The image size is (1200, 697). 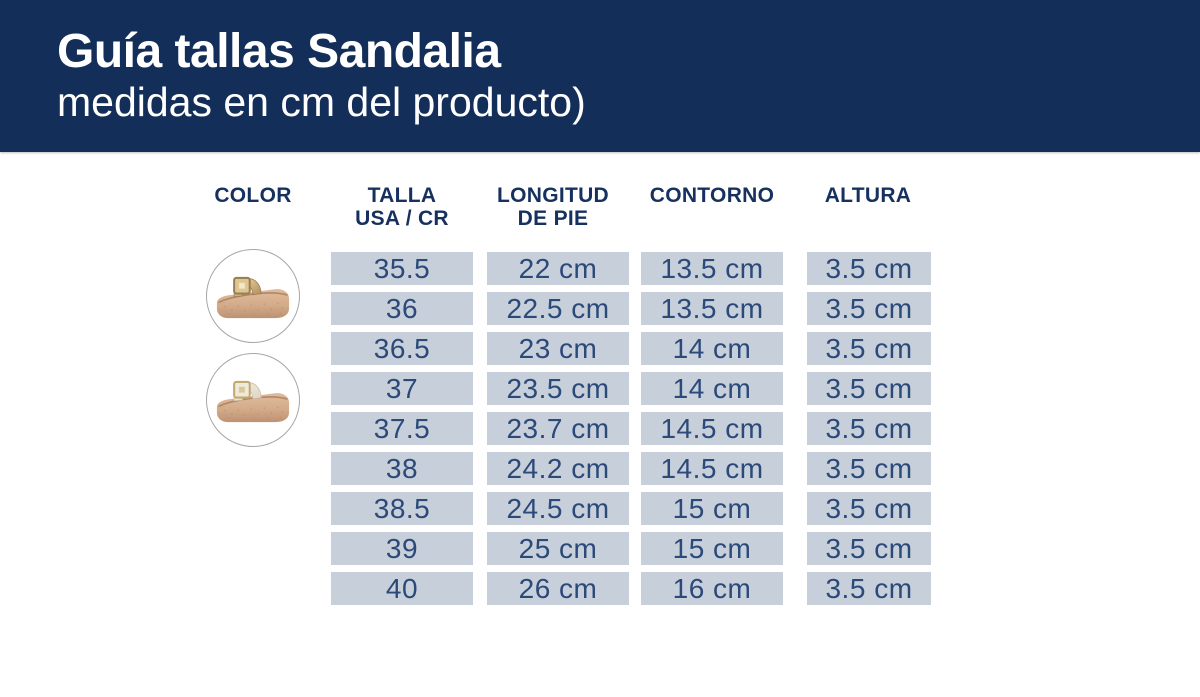 I want to click on size-cell-talla: 36.5, so click(x=402, y=348).